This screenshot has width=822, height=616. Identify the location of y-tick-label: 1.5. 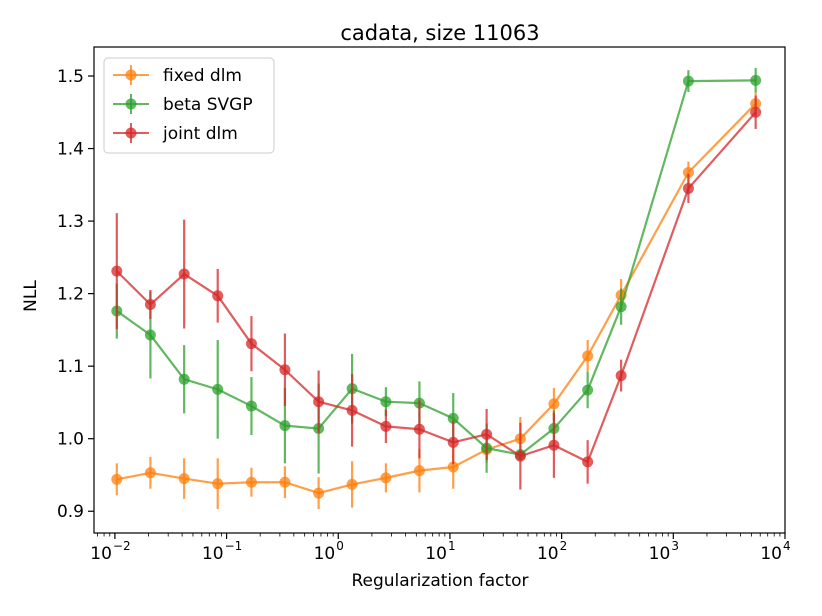
(70, 77).